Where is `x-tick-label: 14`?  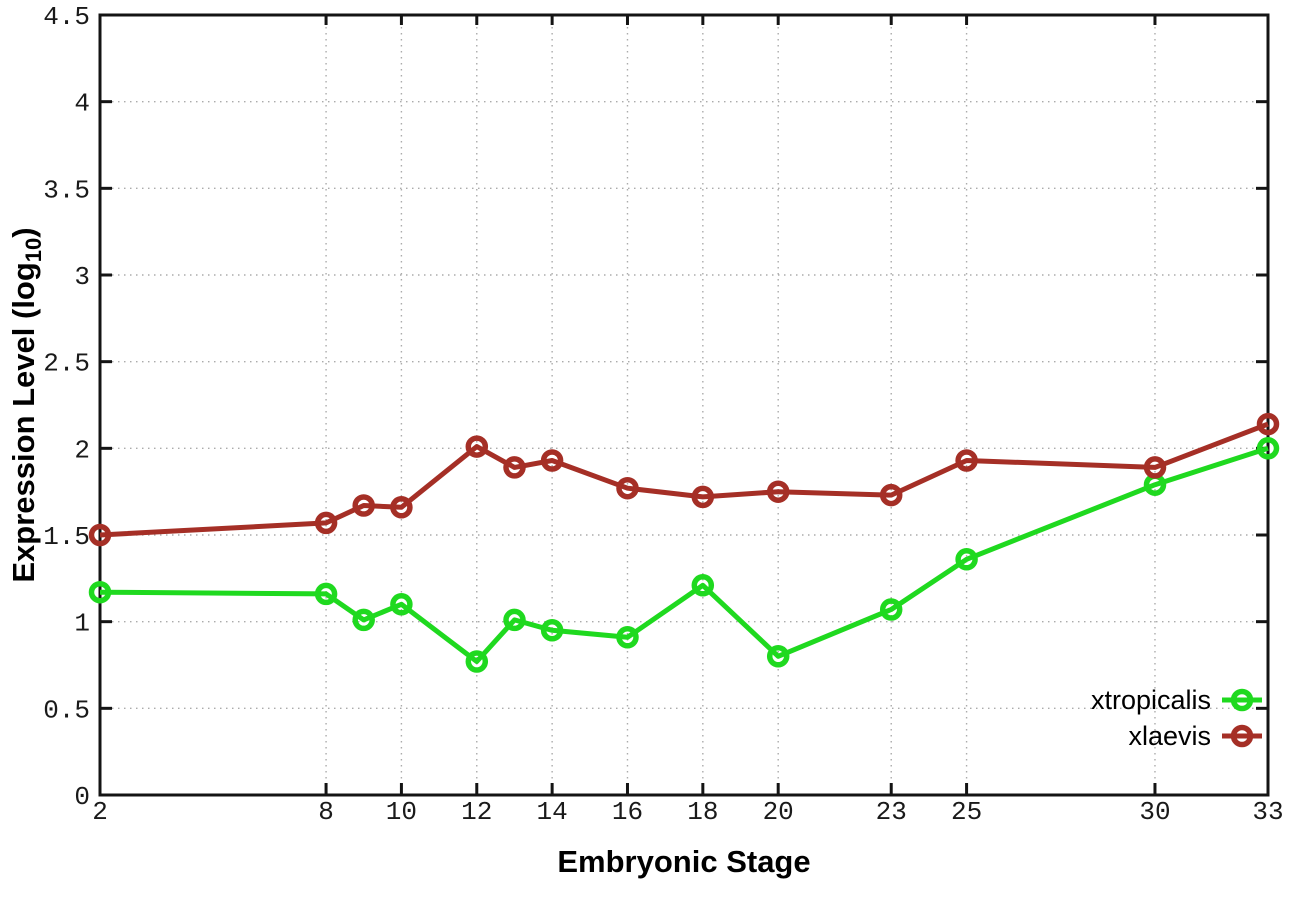
x-tick-label: 14 is located at coordinates (552, 812).